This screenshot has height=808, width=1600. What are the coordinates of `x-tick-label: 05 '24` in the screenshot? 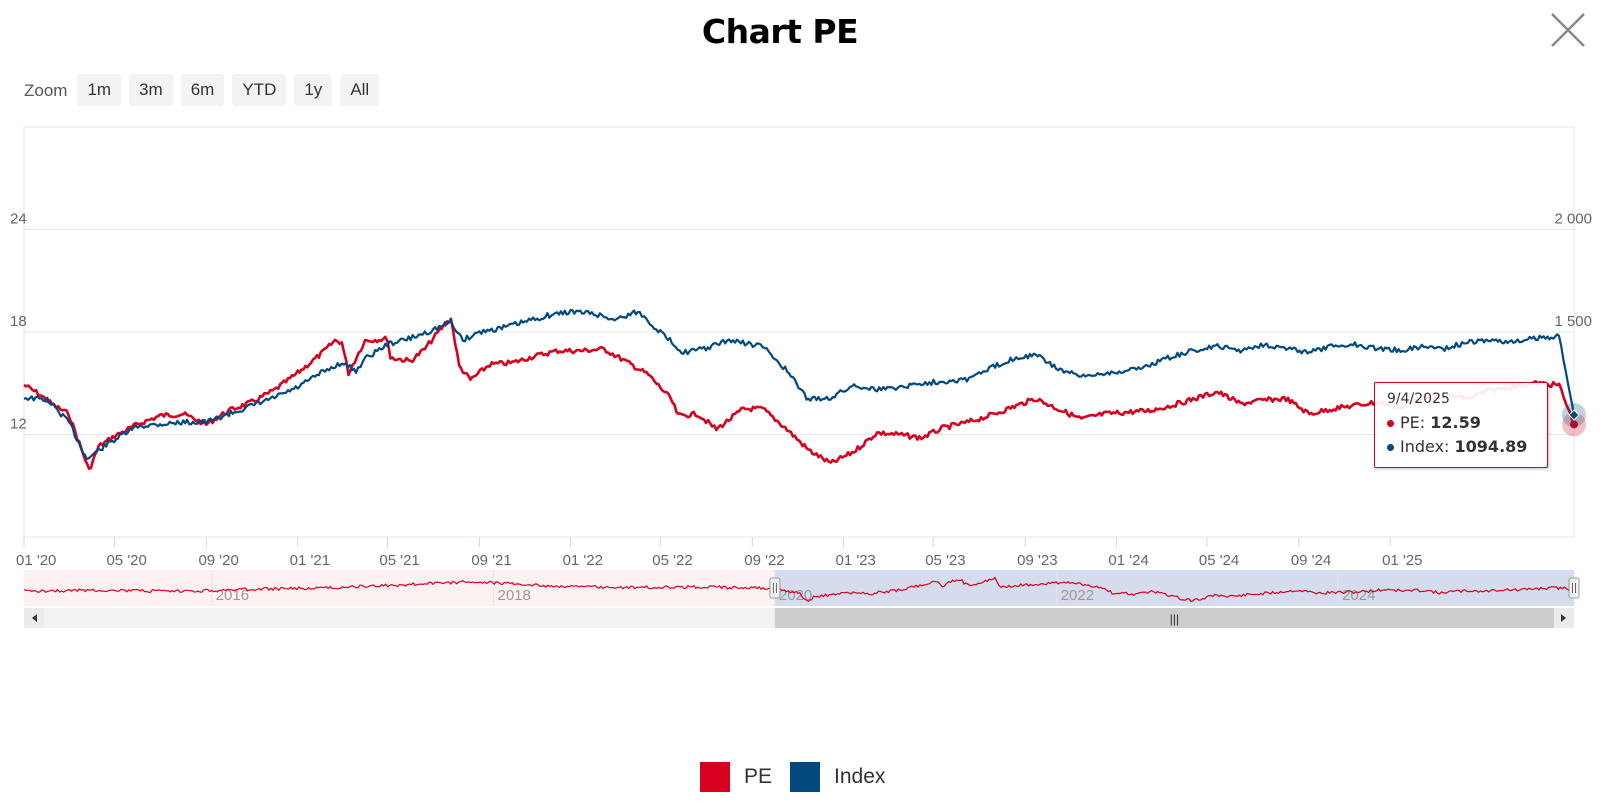 It's located at (1219, 560).